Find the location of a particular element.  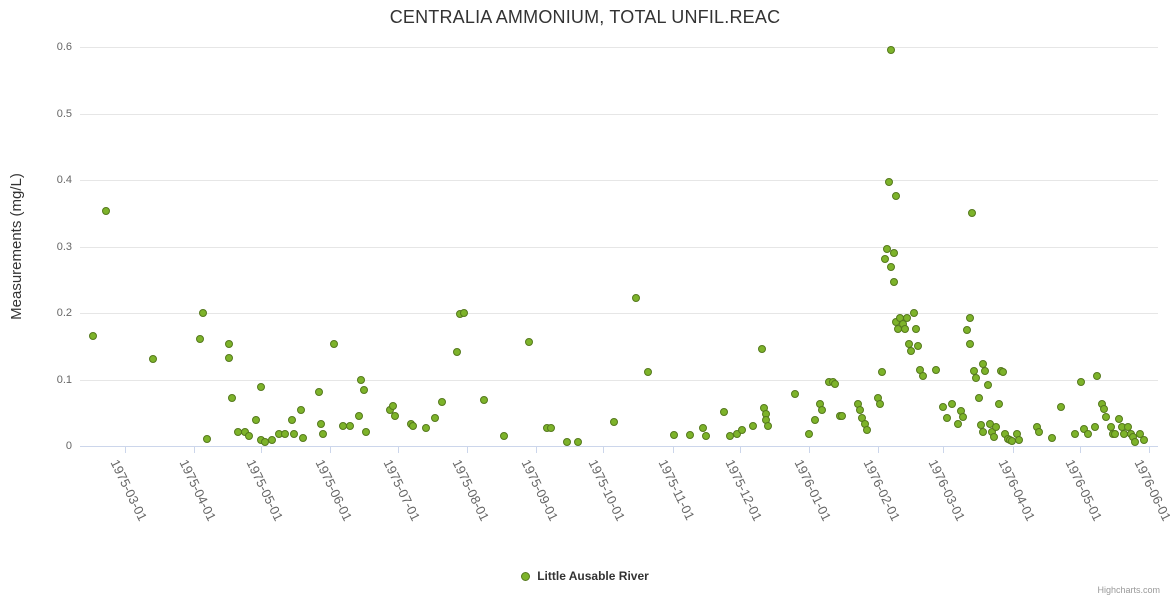

legend: Little Ausable River is located at coordinates (585, 576).